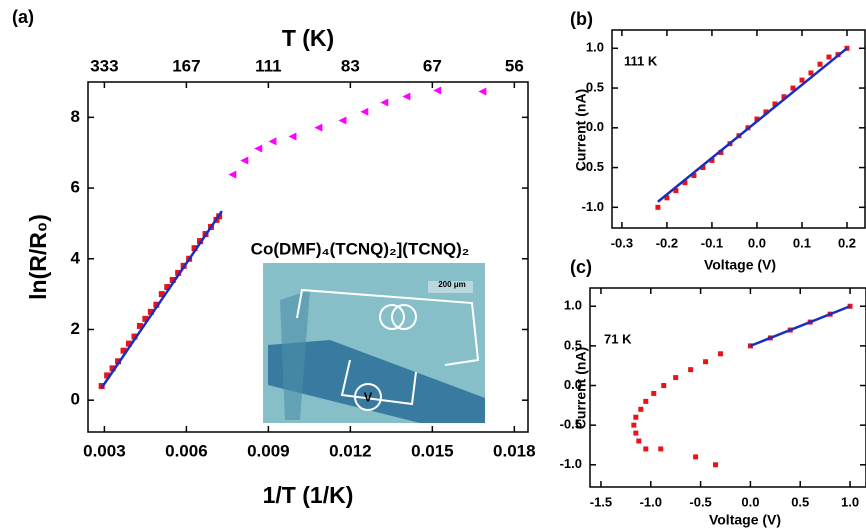 The height and width of the screenshot is (529, 866). What do you see at coordinates (350, 450) in the screenshot?
I see `x-tick-label: 0.012` at bounding box center [350, 450].